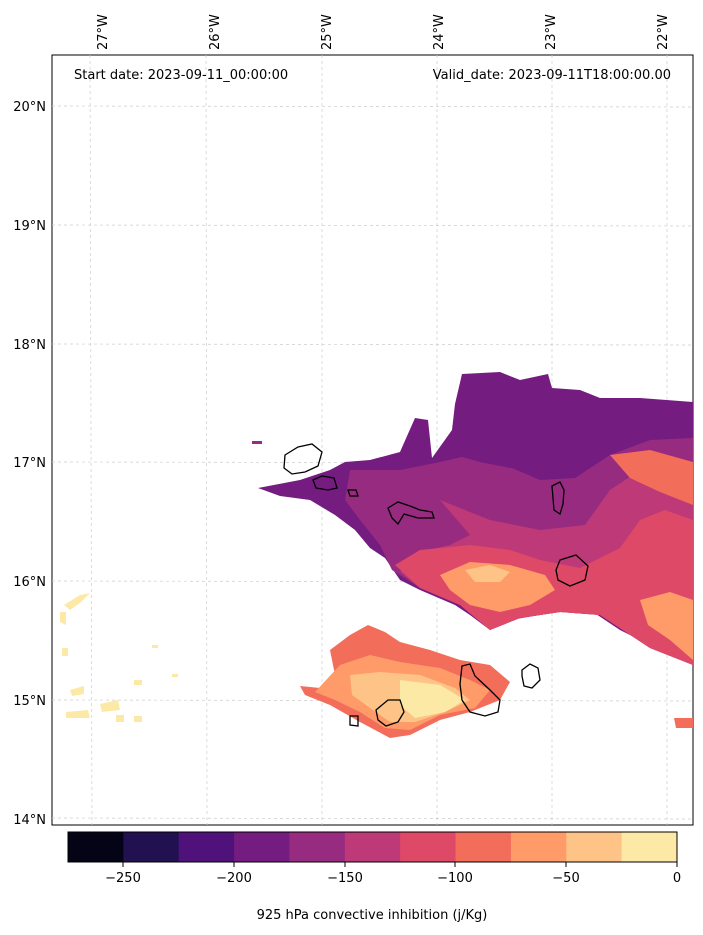 This screenshot has width=703, height=935. I want to click on colorbar, so click(373, 847).